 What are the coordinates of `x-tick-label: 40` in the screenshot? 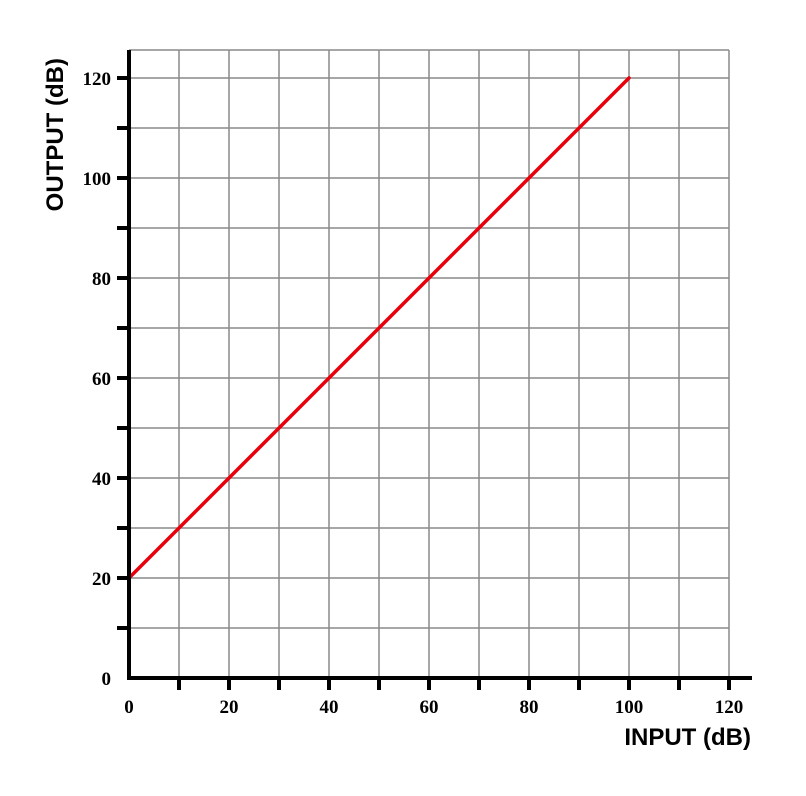 It's located at (329, 707).